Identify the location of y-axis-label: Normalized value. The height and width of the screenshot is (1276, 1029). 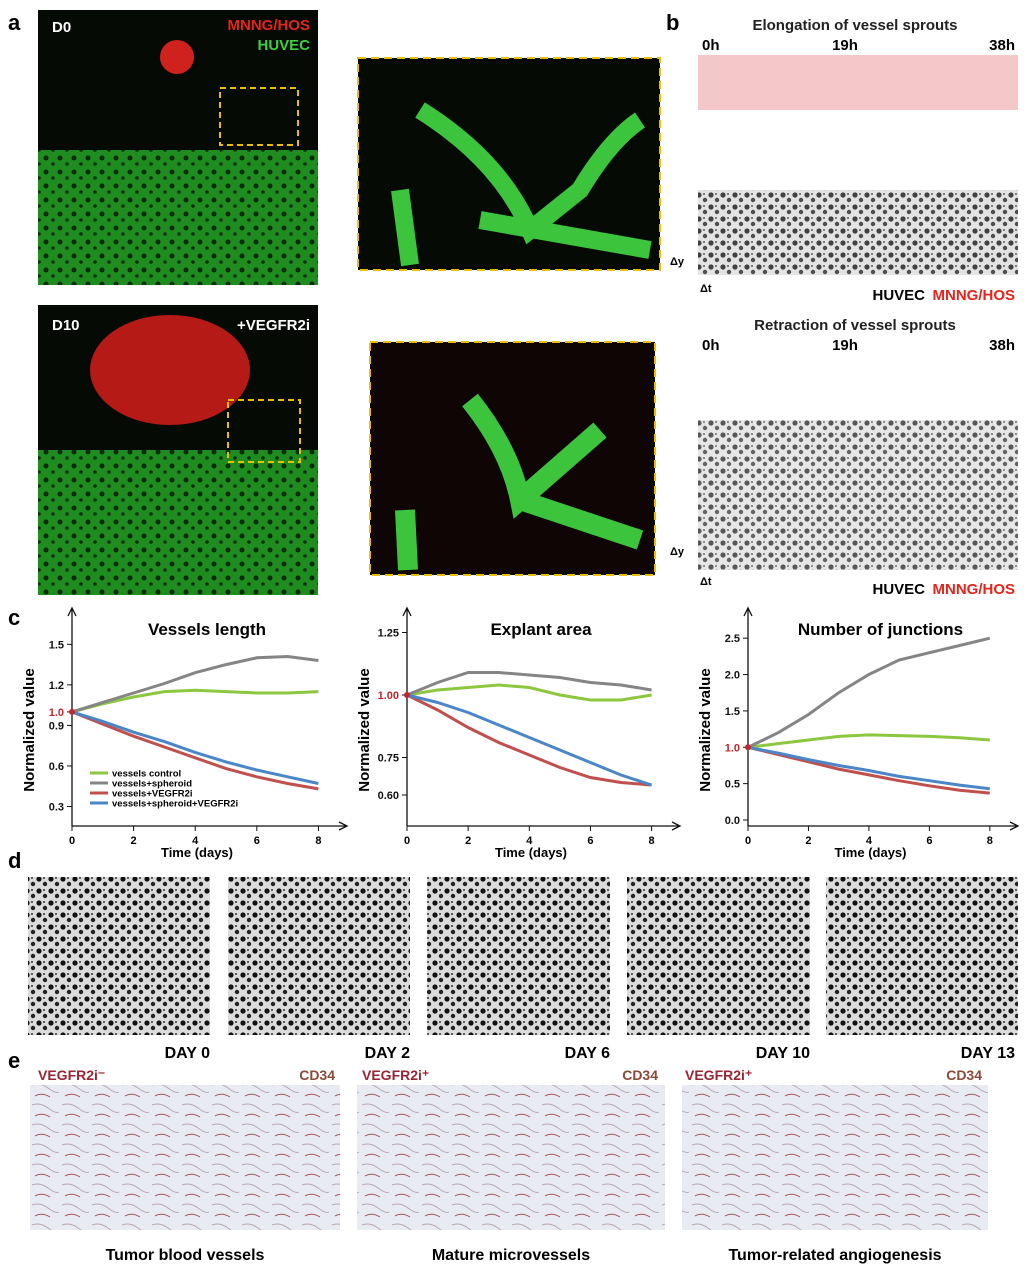
(364, 729).